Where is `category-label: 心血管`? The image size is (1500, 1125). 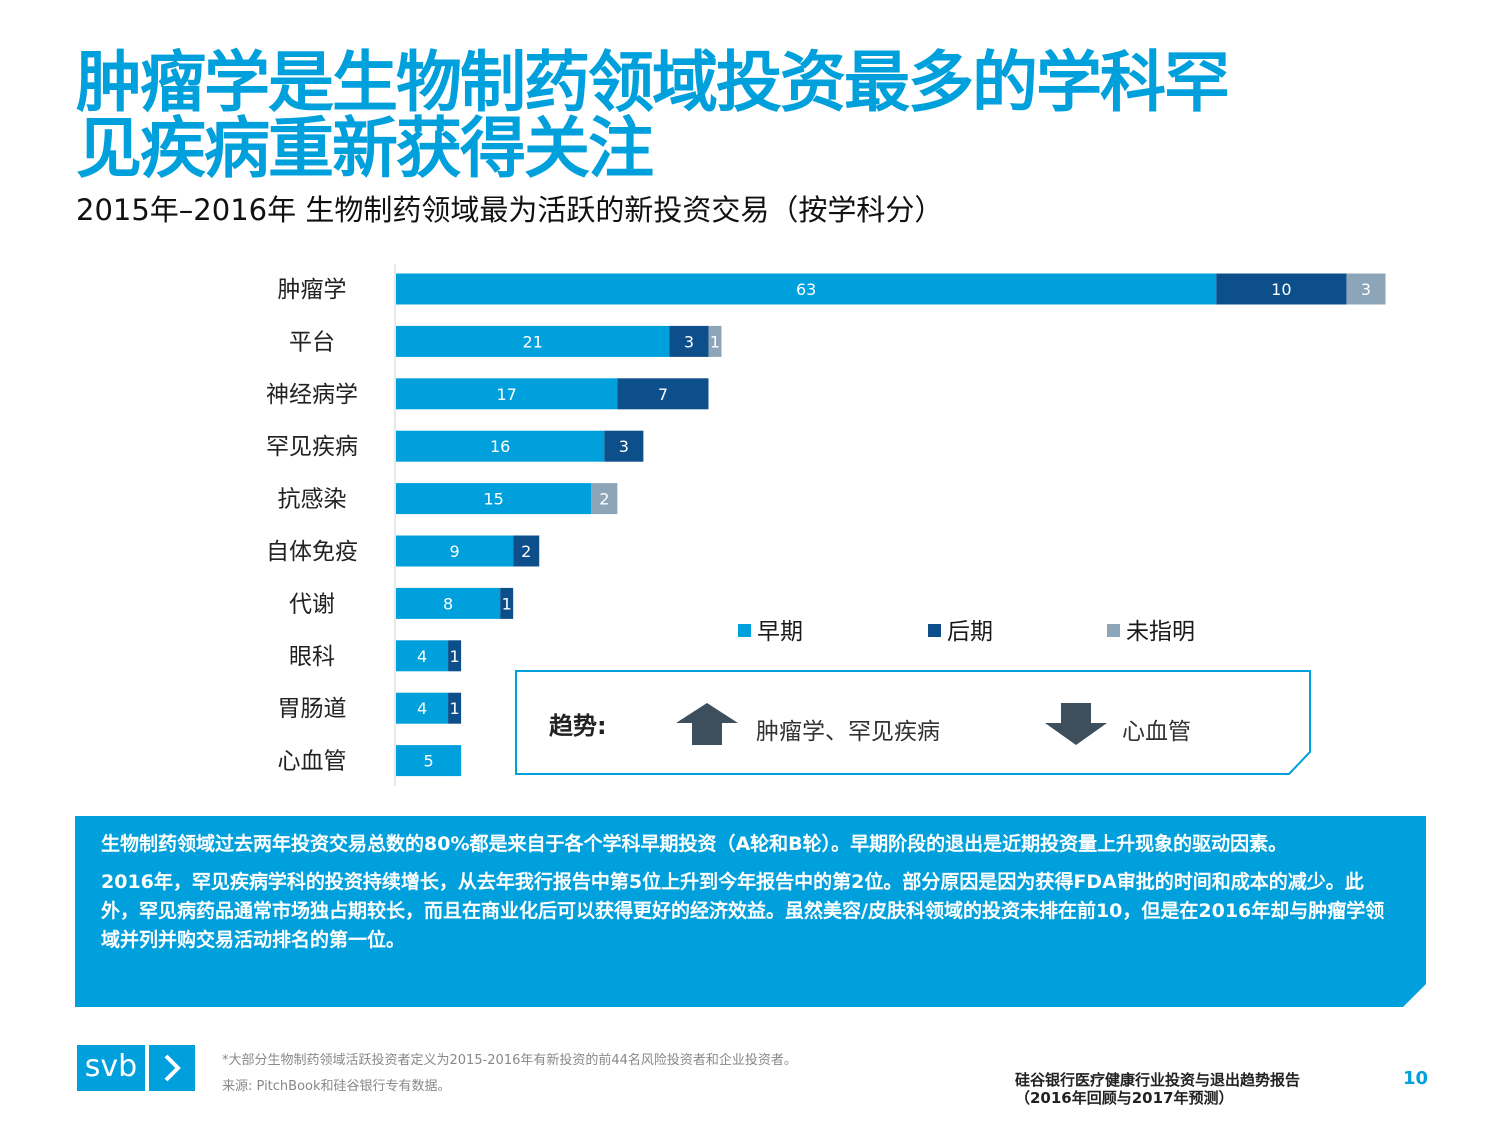
category-label: 心血管 is located at coordinates (312, 762).